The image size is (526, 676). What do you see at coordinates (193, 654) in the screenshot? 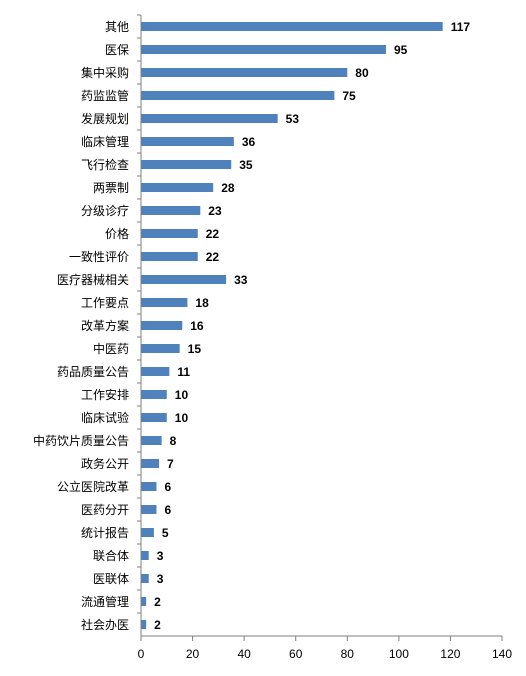
I see `x-tick-label: 20` at bounding box center [193, 654].